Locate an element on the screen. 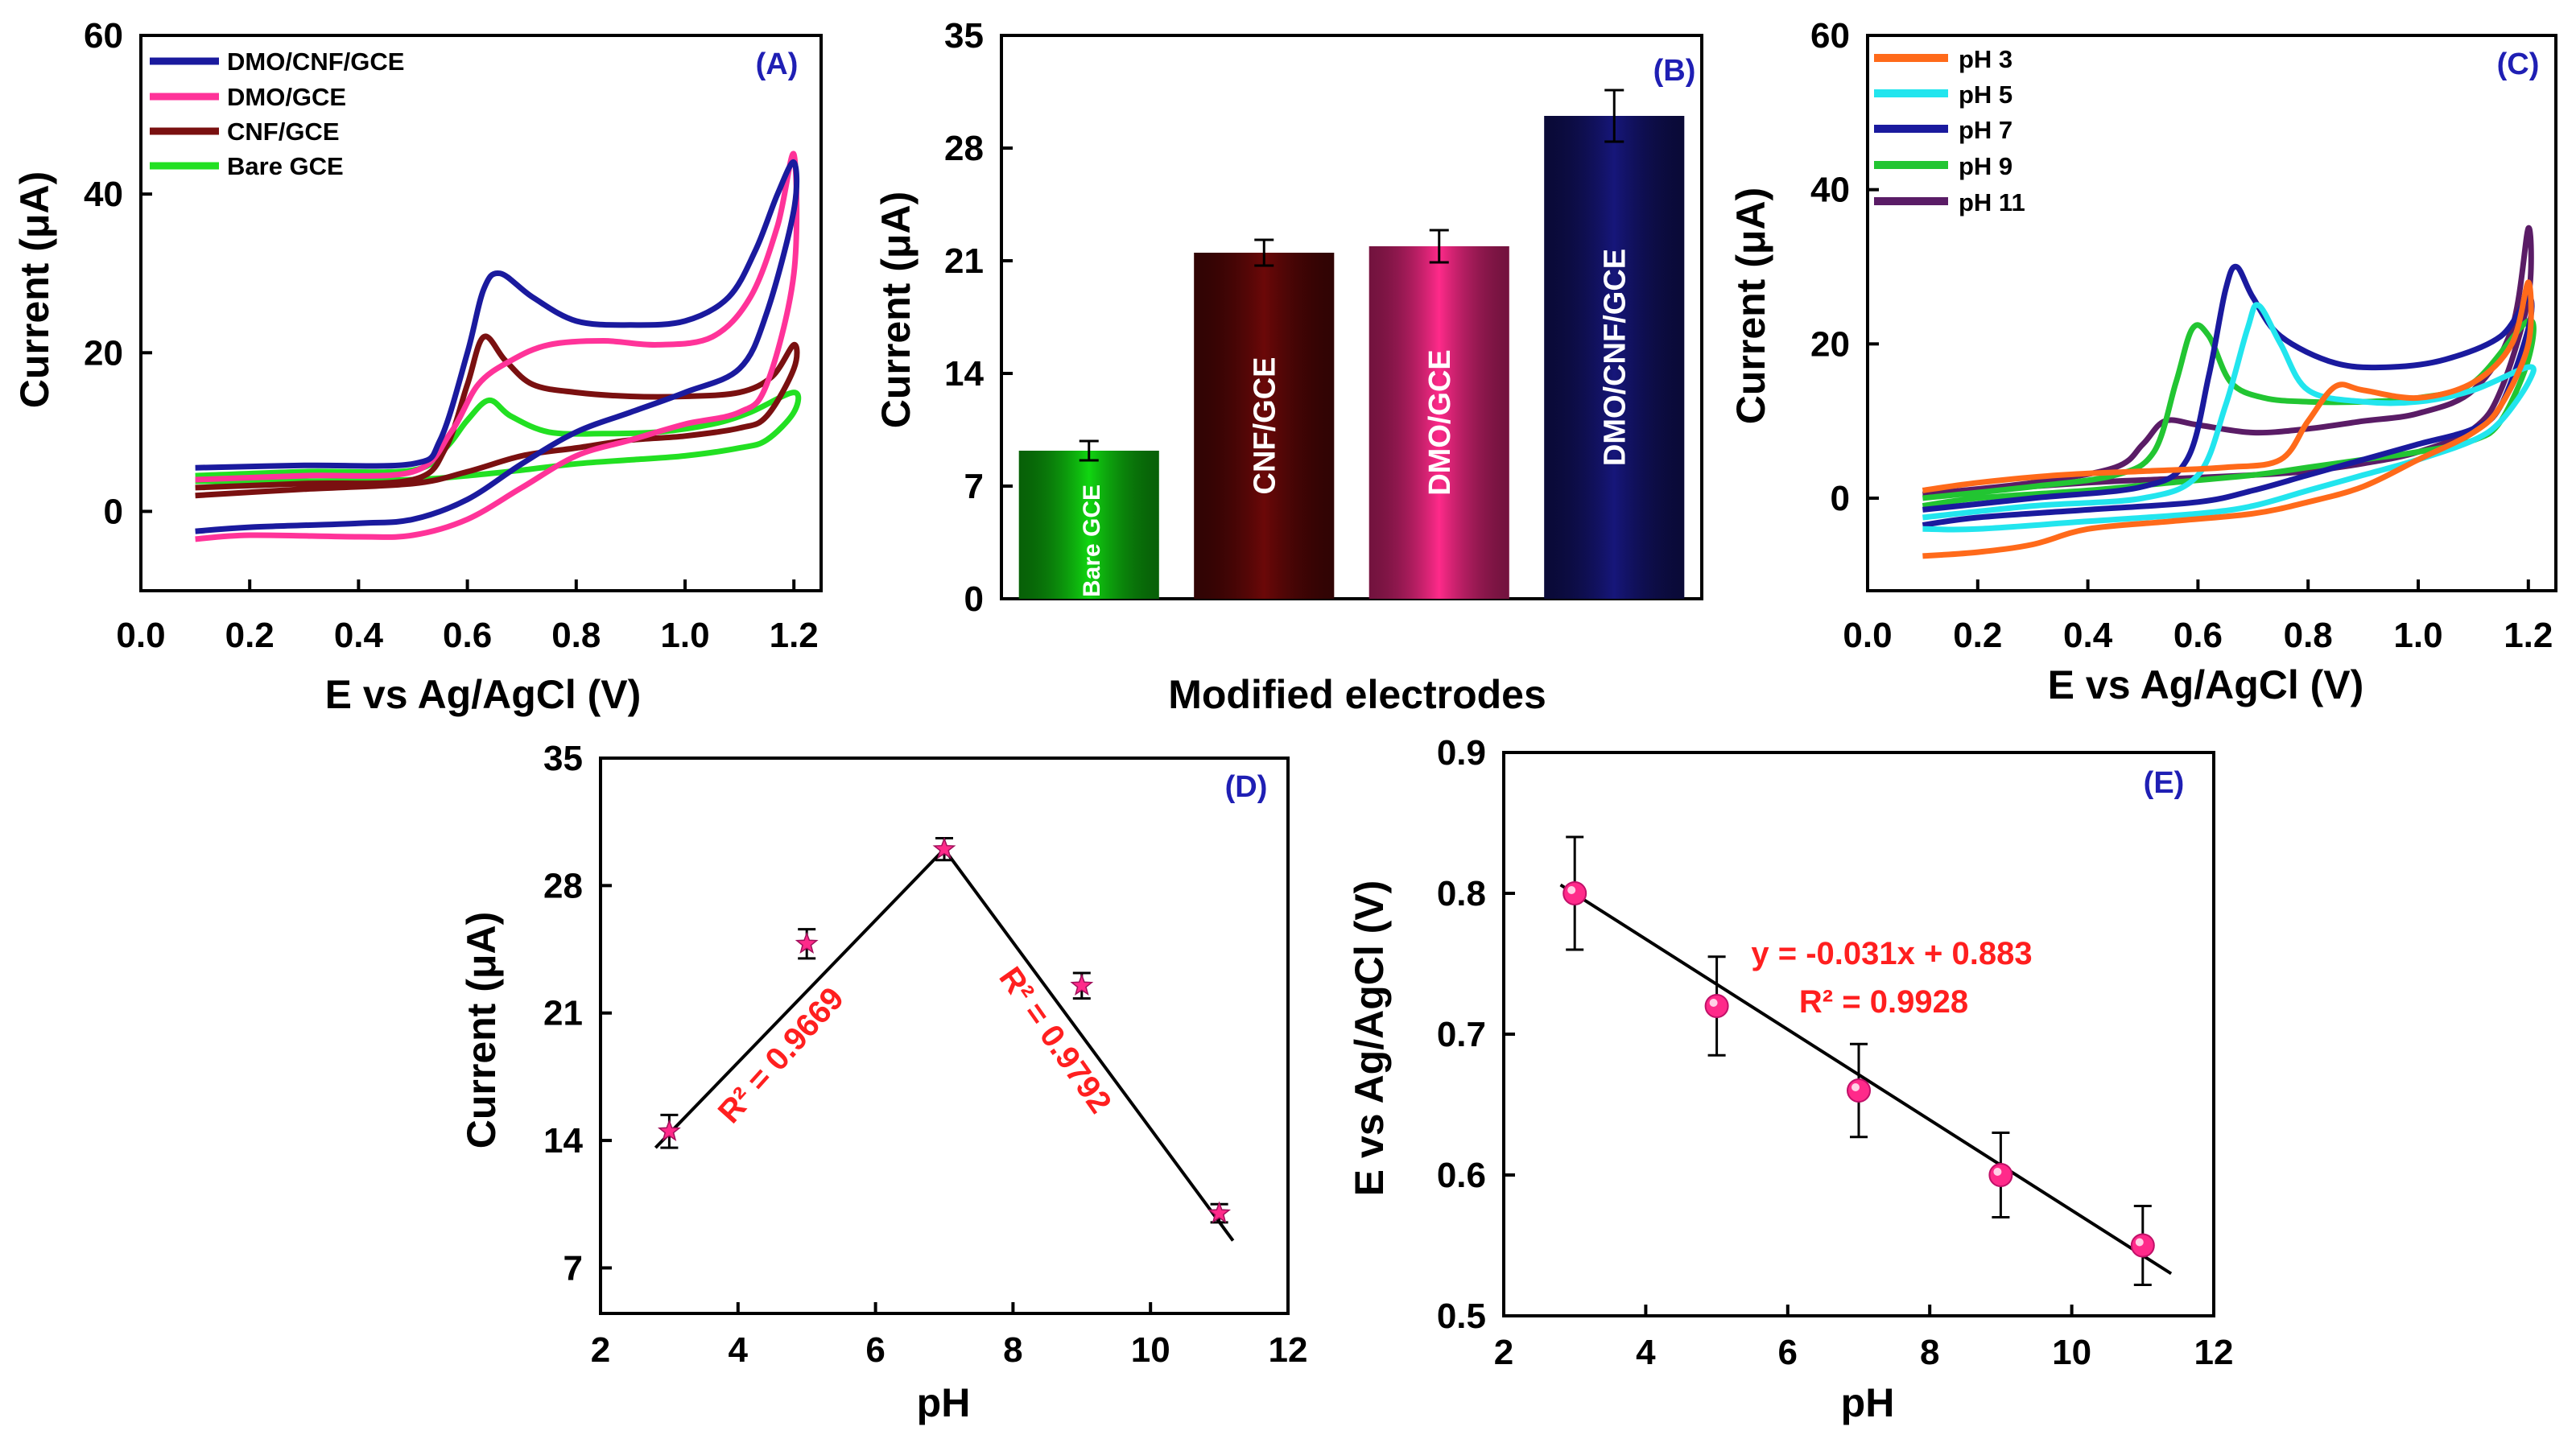 The width and height of the screenshot is (2576, 1443). d-xtick-label-3: 8 is located at coordinates (1012, 1350).